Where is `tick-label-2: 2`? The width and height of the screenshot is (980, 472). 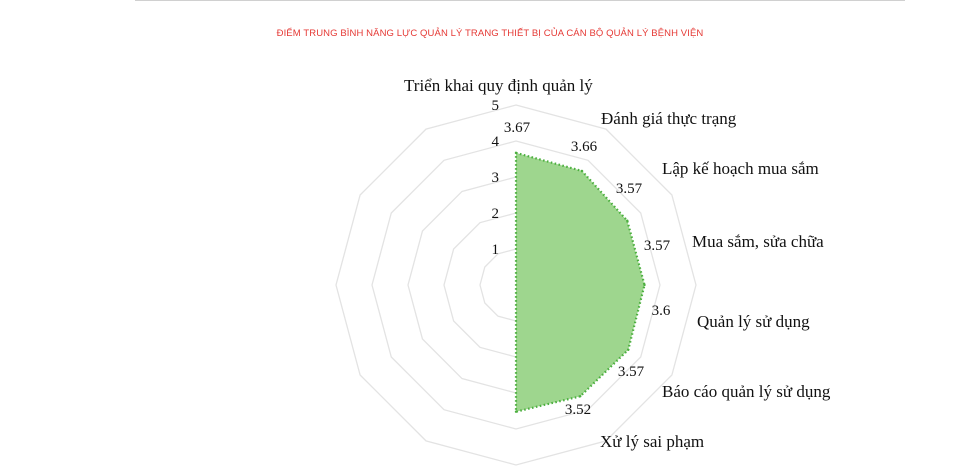 tick-label-2: 2 is located at coordinates (496, 214).